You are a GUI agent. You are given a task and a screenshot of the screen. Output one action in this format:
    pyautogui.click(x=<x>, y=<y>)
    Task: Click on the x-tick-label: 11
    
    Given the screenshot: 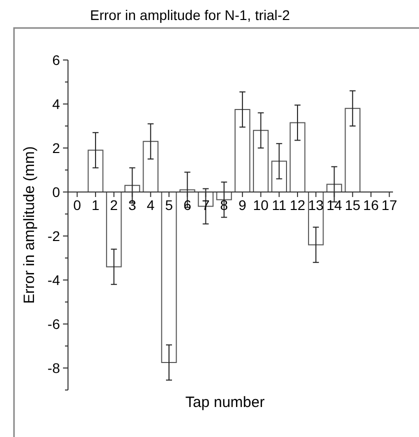 What is the action you would take?
    pyautogui.click(x=279, y=205)
    